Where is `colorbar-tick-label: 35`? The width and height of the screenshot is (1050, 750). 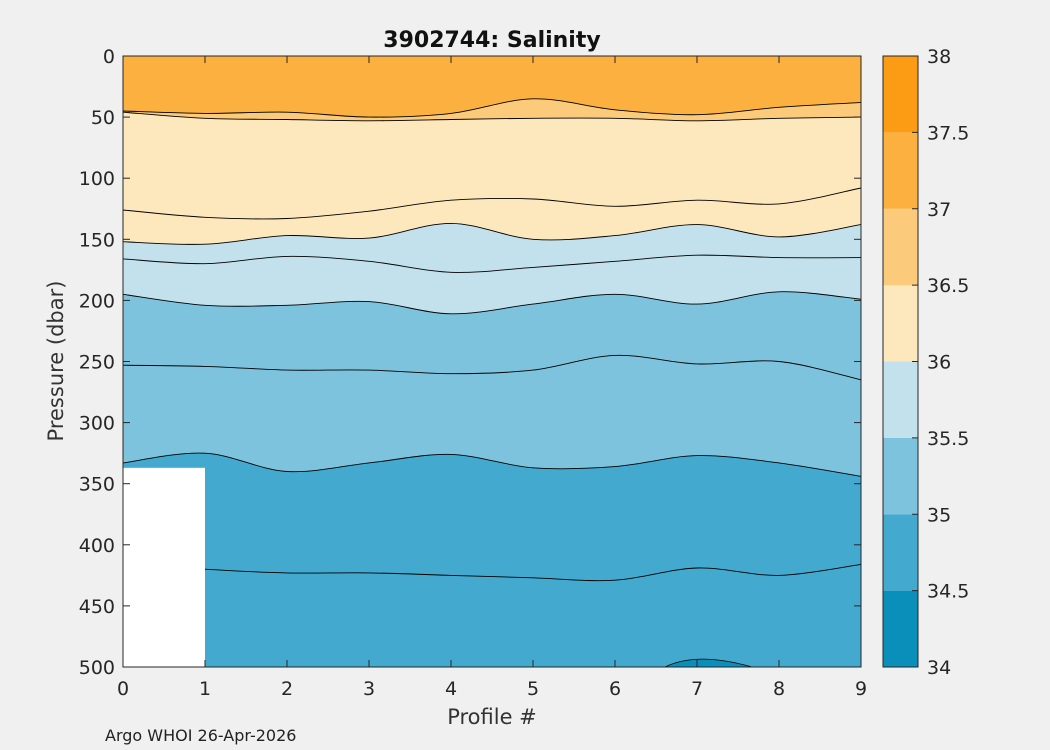
colorbar-tick-label: 35 is located at coordinates (939, 515).